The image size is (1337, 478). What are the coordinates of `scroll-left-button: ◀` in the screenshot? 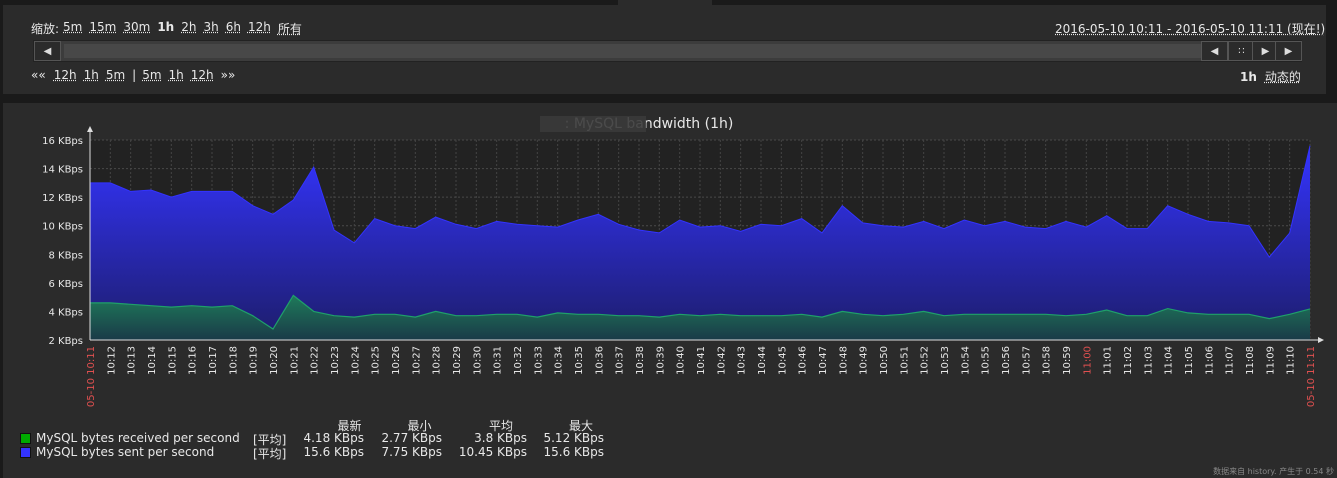 It's located at (47, 51).